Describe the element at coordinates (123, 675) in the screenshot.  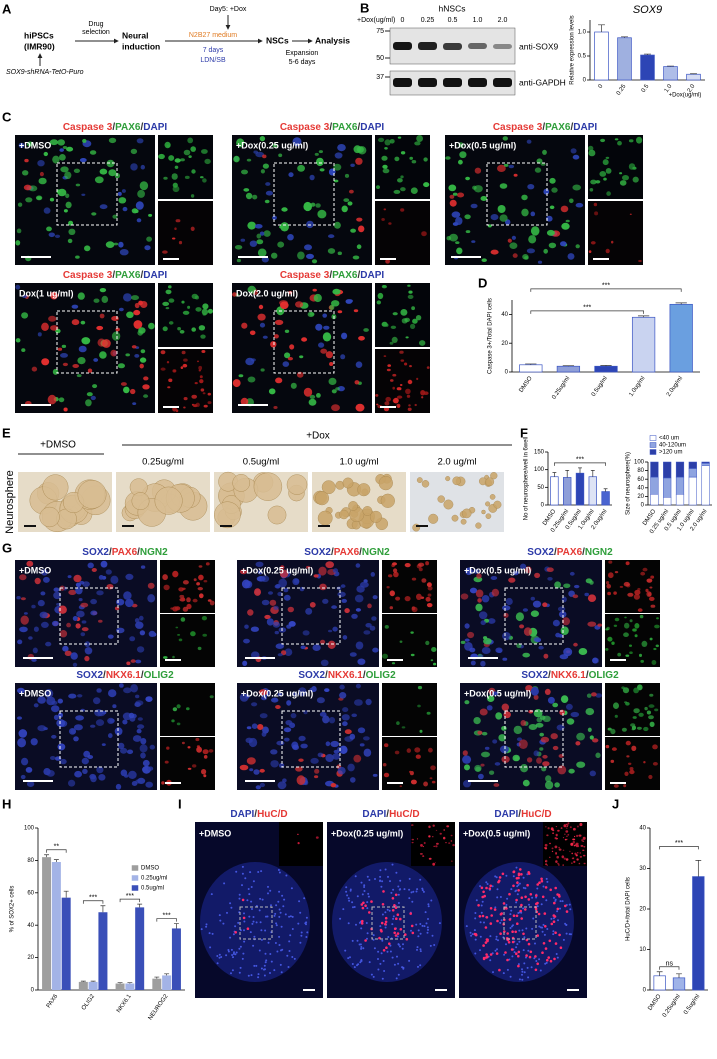
I see `stain-name: NKX6.1` at that location.